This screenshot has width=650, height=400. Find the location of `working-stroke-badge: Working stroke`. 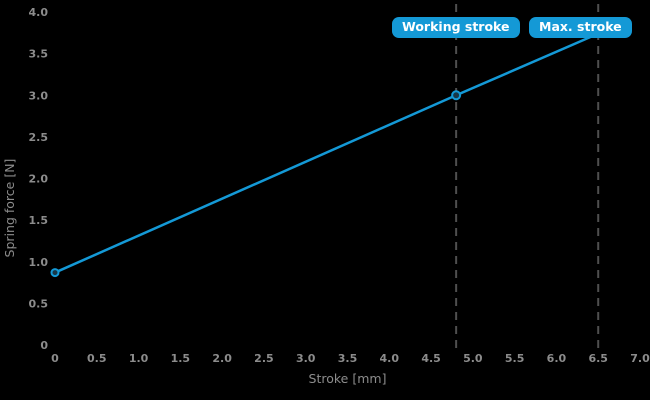

working-stroke-badge: Working stroke is located at coordinates (456, 27).